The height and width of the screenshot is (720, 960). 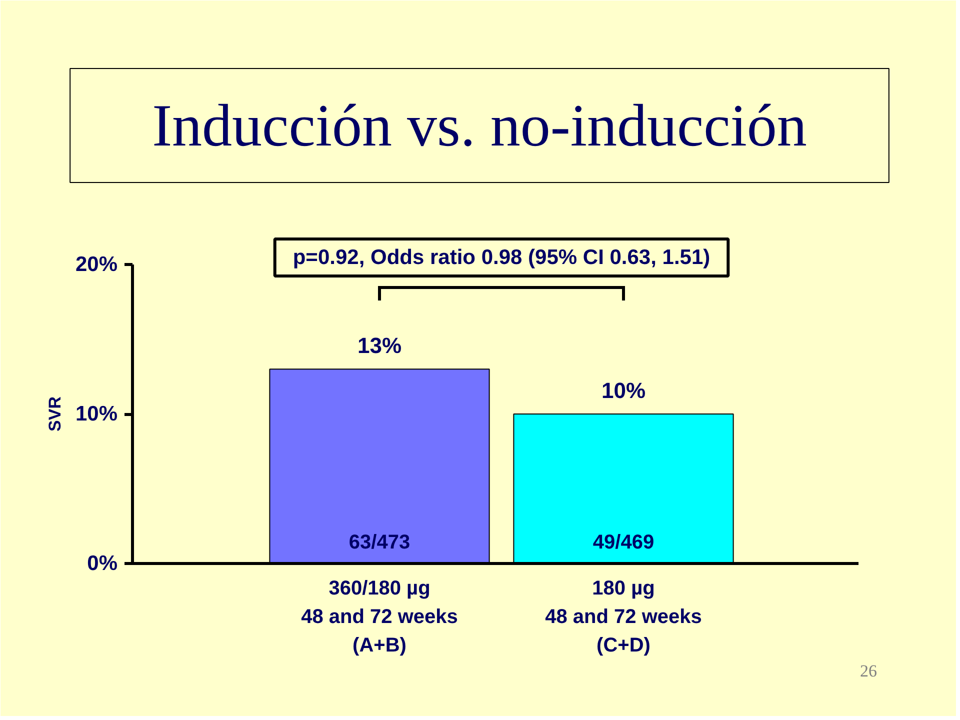 I want to click on y-tick-label: 20%, so click(x=96, y=264).